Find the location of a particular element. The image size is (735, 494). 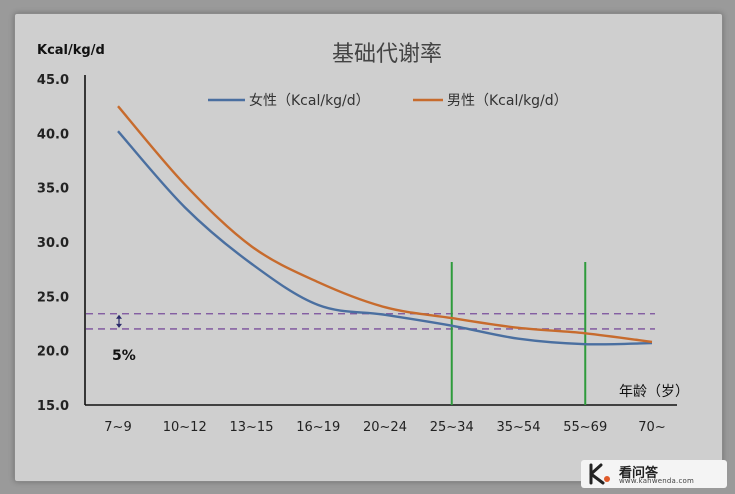

reference-lines is located at coordinates (370, 321).